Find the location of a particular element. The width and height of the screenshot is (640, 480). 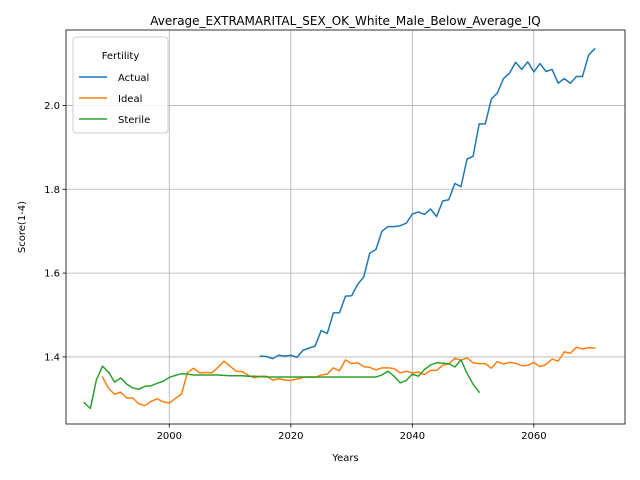

x-axis-label: Years is located at coordinates (344, 458).